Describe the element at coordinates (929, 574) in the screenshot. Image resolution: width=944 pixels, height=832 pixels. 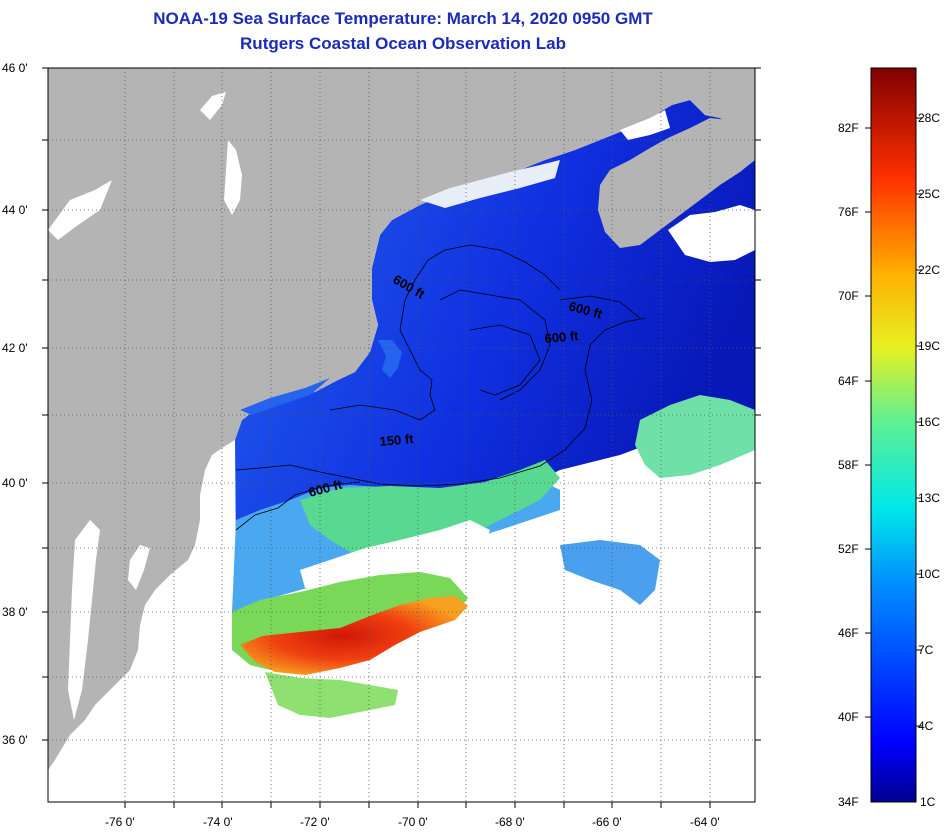
I see `colorbar-c-label: 10C` at that location.